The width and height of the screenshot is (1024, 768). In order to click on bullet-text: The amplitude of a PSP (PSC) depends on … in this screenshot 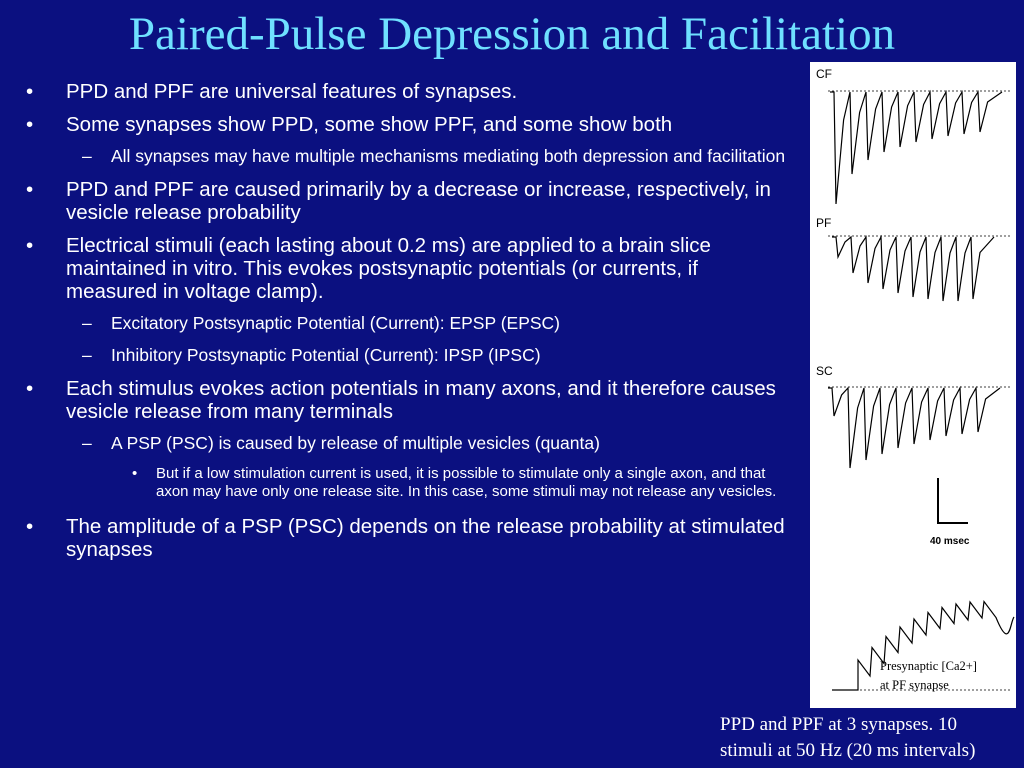, I will do `click(425, 538)`.